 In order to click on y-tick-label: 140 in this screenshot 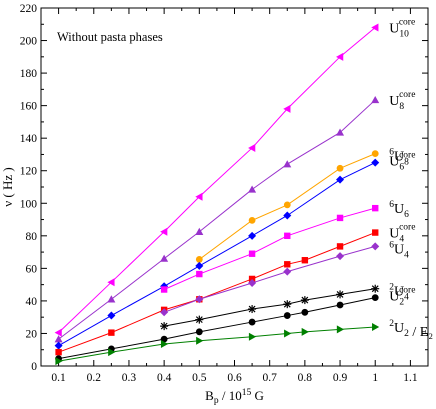, I will do `click(29, 139)`.